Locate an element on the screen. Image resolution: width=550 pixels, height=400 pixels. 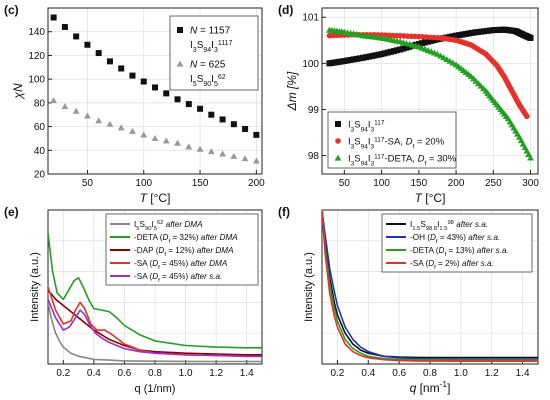
panel-label: (d) is located at coordinates (285, 10).